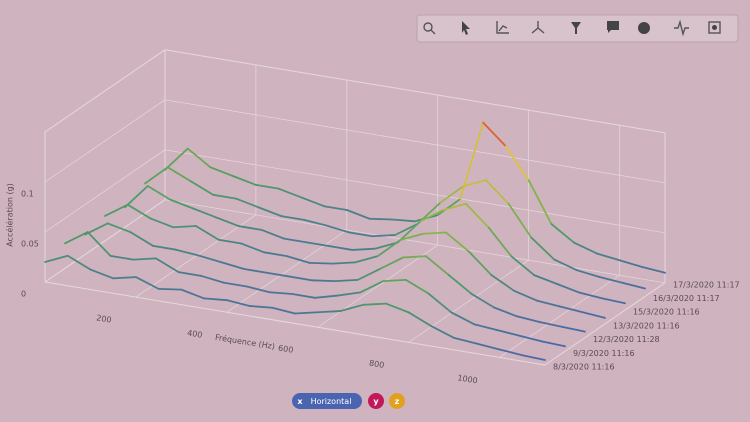 The image size is (750, 422). I want to click on annotate-button, so click(613, 27).